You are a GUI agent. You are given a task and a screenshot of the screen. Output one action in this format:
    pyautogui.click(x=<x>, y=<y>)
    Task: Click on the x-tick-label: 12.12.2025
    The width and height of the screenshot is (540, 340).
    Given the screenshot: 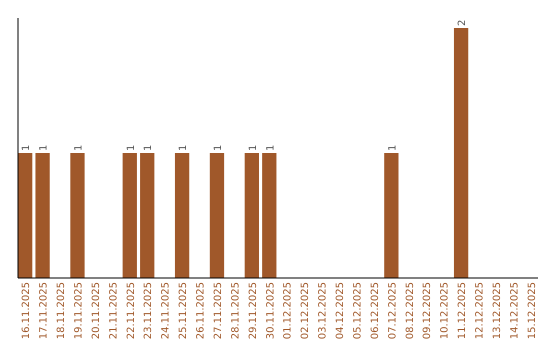 What is the action you would take?
    pyautogui.click(x=480, y=311)
    